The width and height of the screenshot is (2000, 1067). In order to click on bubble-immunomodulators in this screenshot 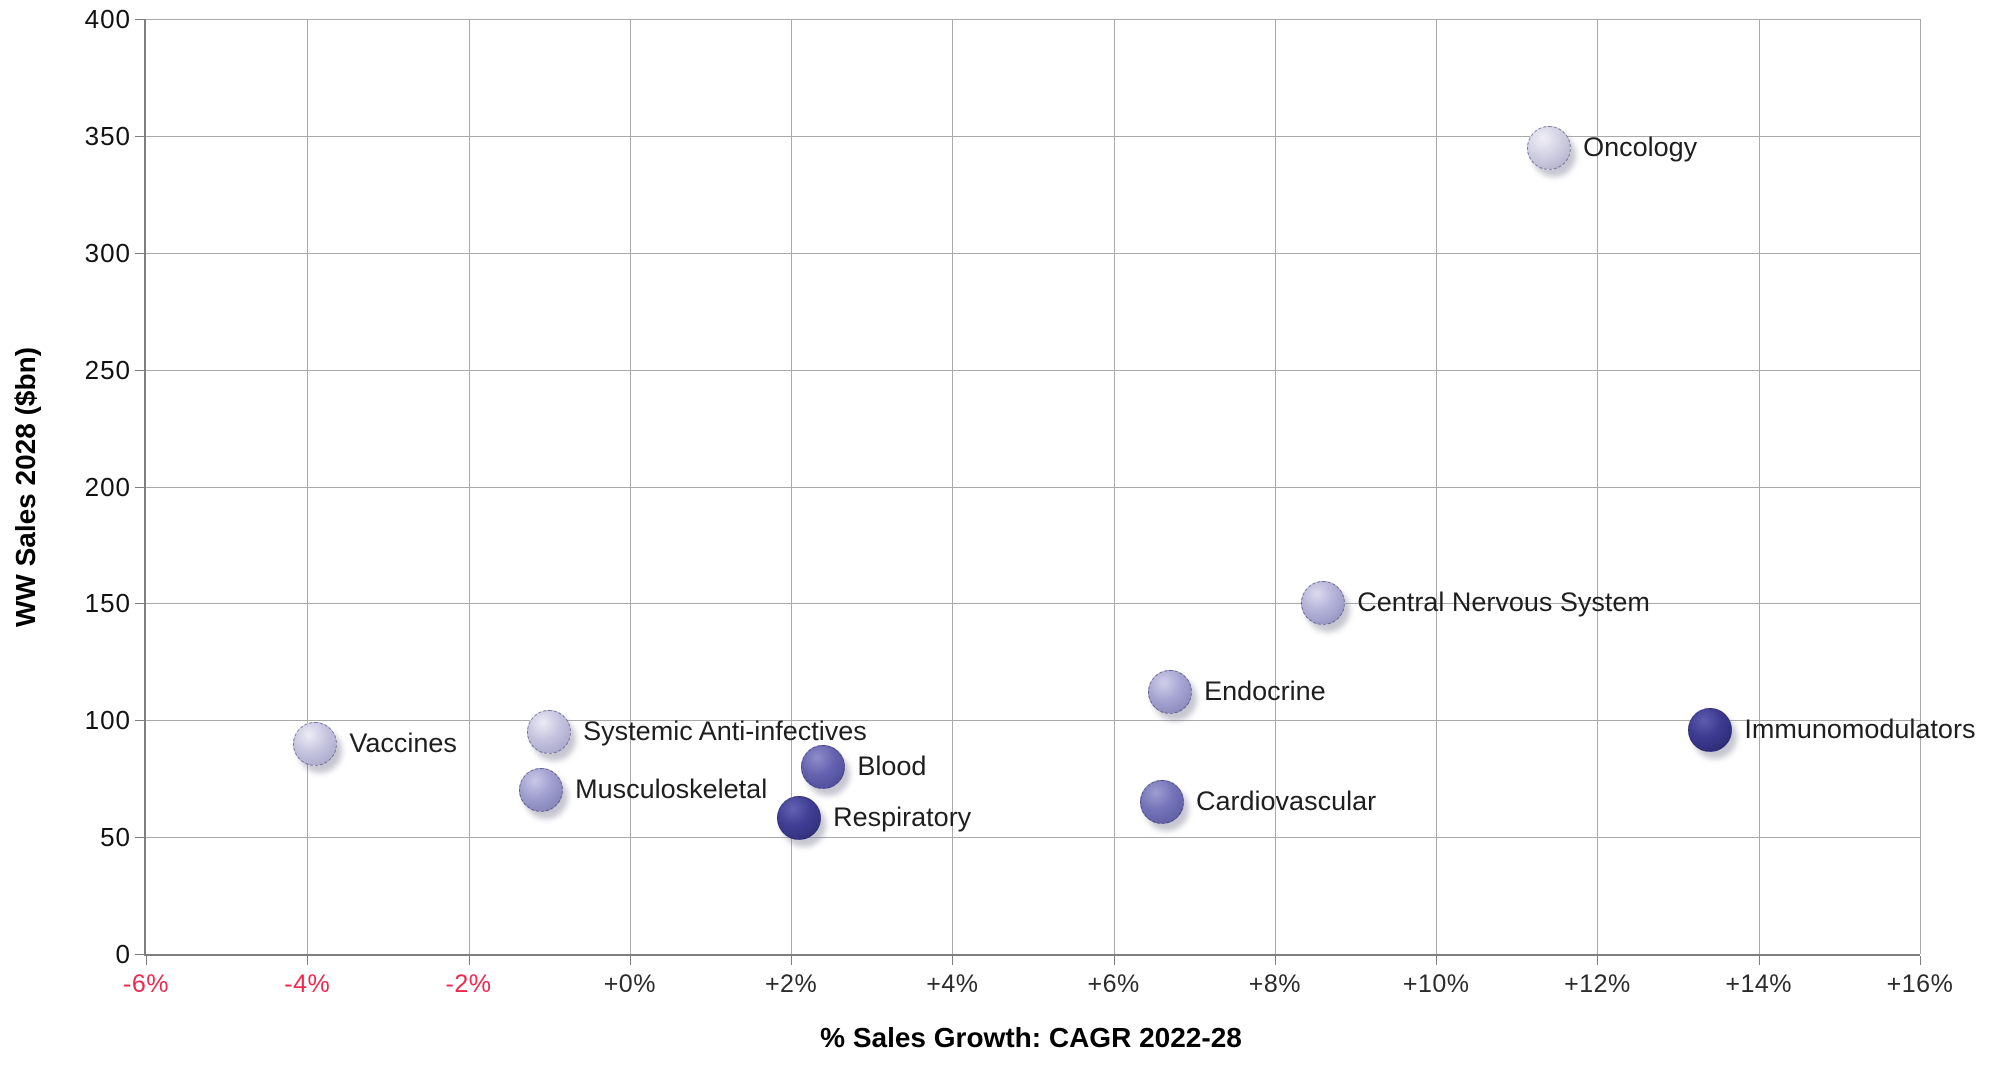, I will do `click(1710, 729)`.